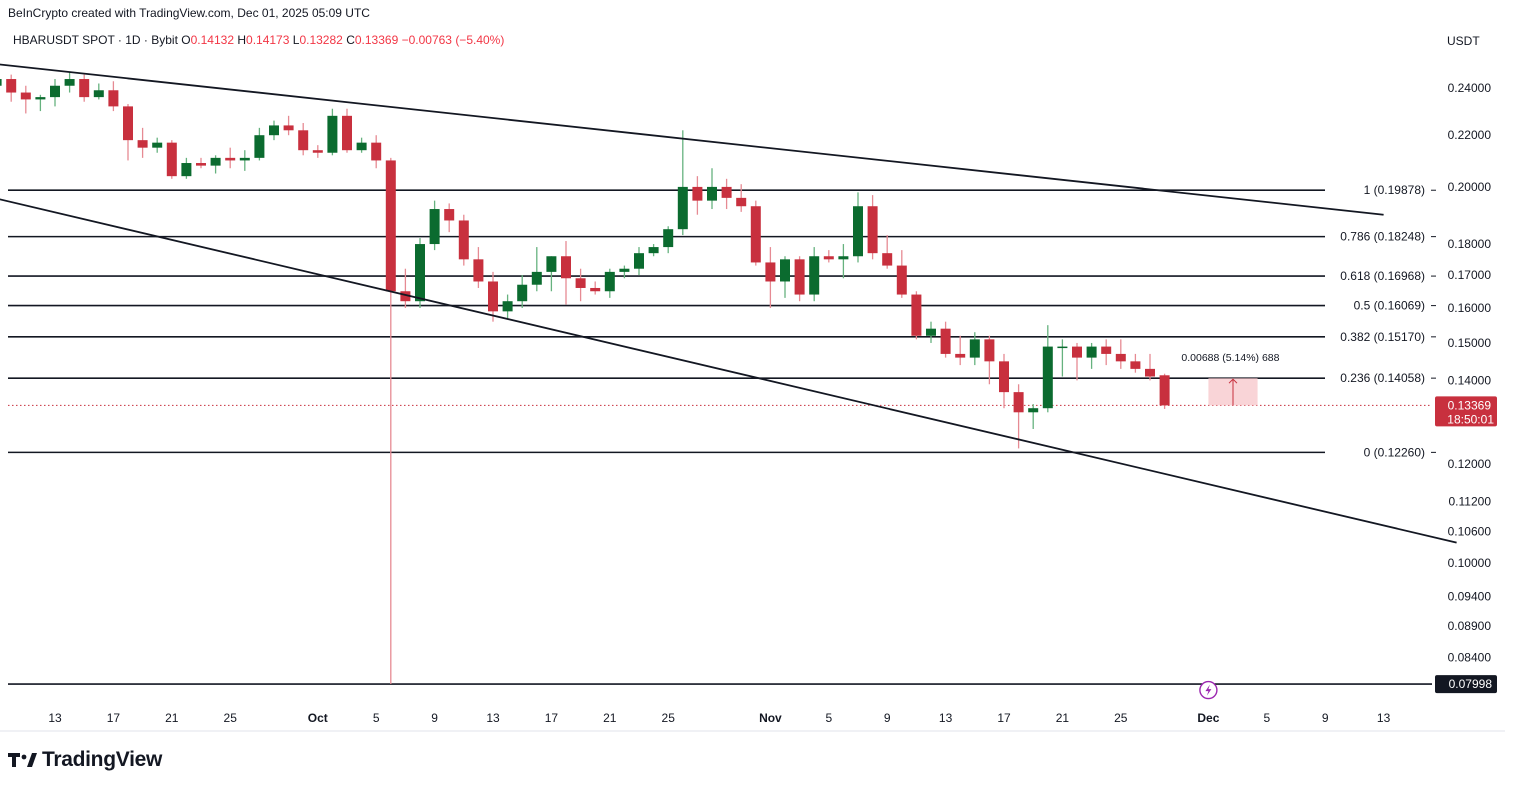  Describe the element at coordinates (172, 718) in the screenshot. I see `time-tick-label: 21` at that location.